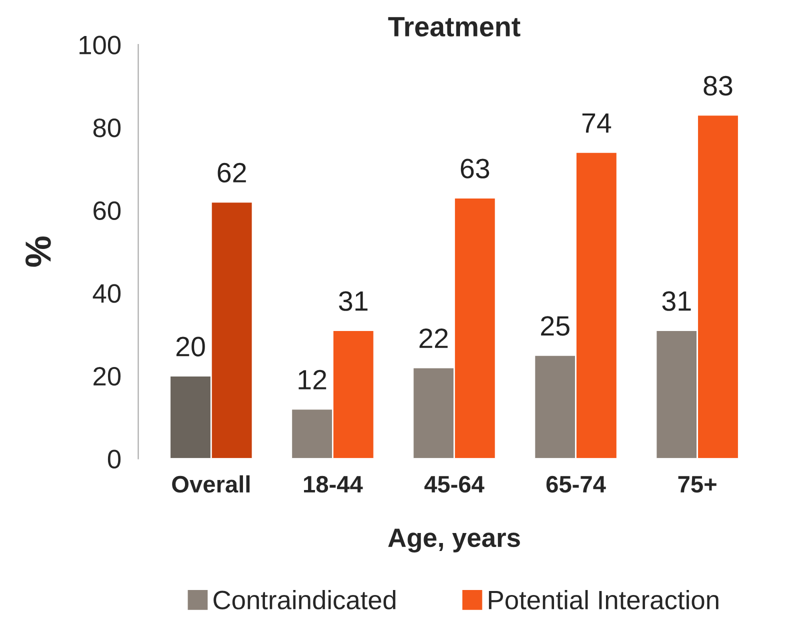 The width and height of the screenshot is (790, 637). What do you see at coordinates (106, 293) in the screenshot?
I see `y-tick-label: 40` at bounding box center [106, 293].